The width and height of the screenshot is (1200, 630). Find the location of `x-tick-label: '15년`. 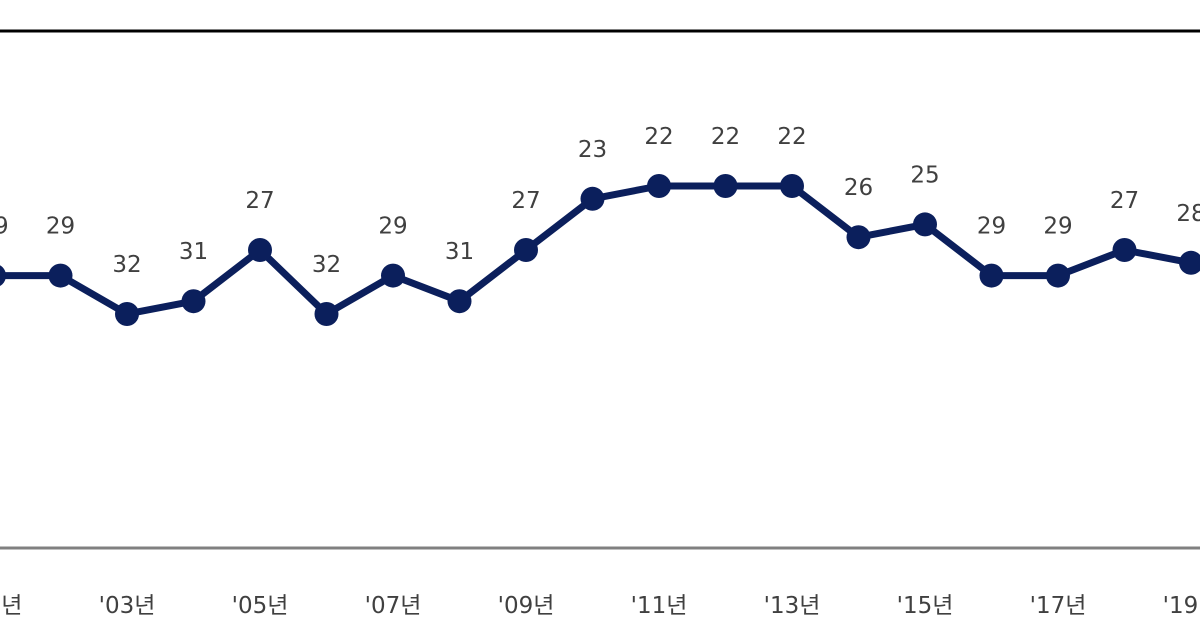

x-tick-label: '15년 is located at coordinates (925, 606).